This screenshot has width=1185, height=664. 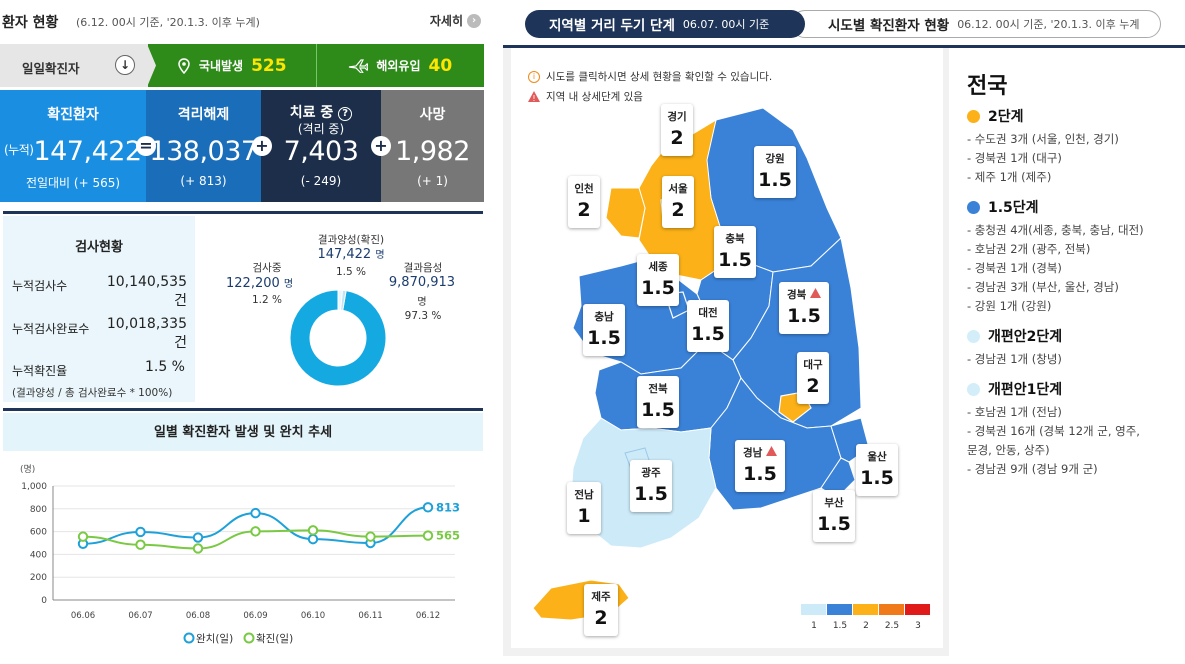 I want to click on stat-released: 격리해제 138,037 (+ 813), so click(x=203, y=146).